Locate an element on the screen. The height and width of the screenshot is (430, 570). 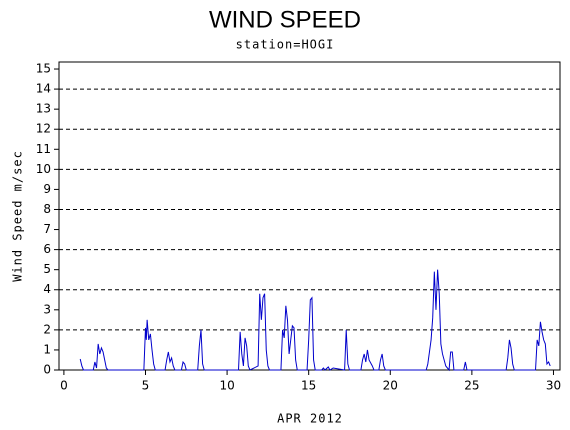
y-tick-label: 3 is located at coordinates (47, 309).